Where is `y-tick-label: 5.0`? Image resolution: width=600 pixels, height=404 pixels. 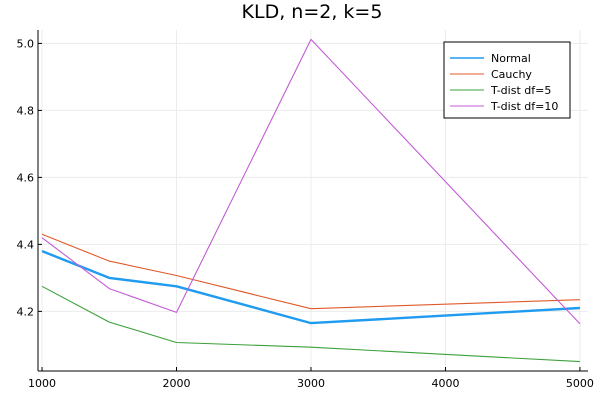 y-tick-label: 5.0 is located at coordinates (26, 43).